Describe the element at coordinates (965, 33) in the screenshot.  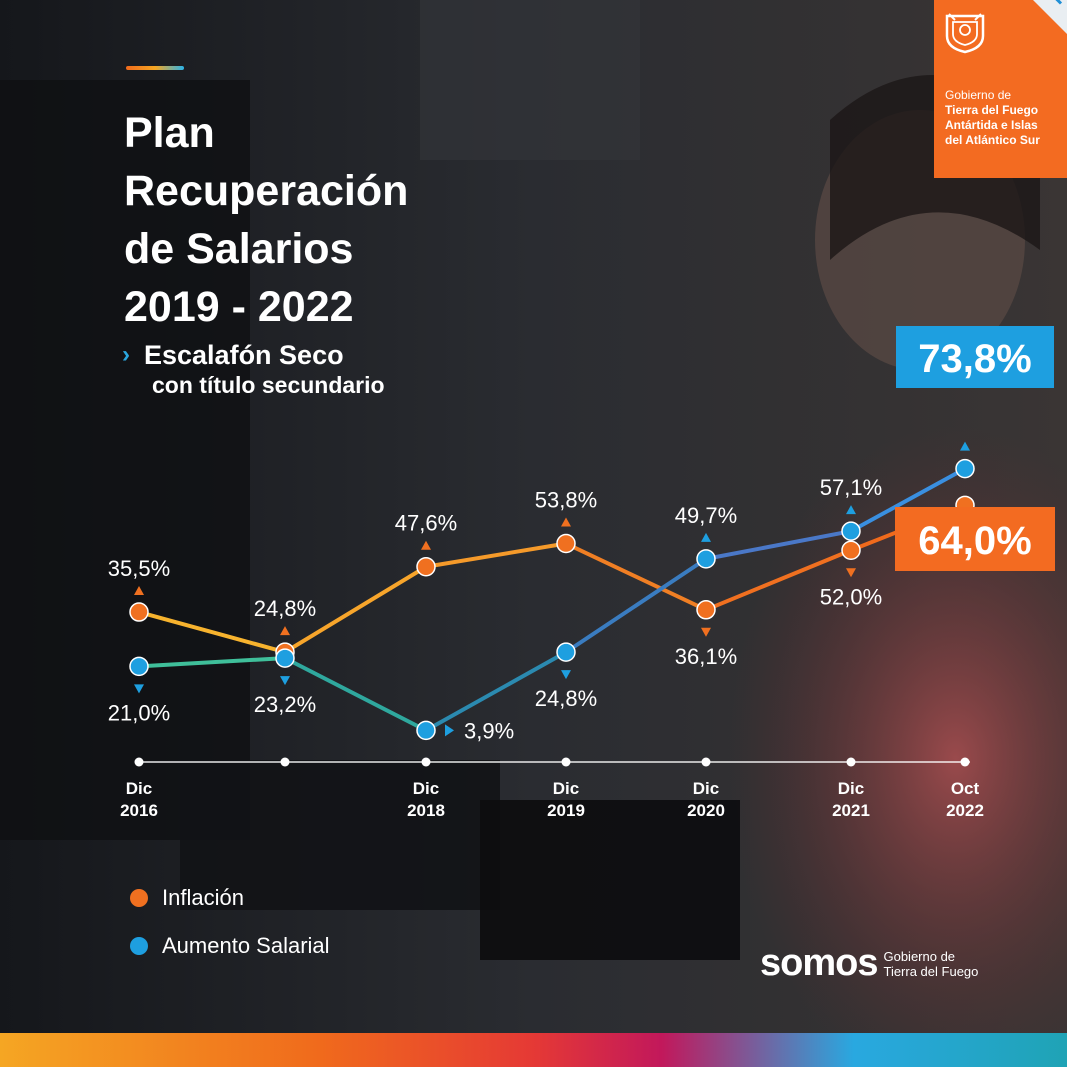
I see `government-seal-icon` at that location.